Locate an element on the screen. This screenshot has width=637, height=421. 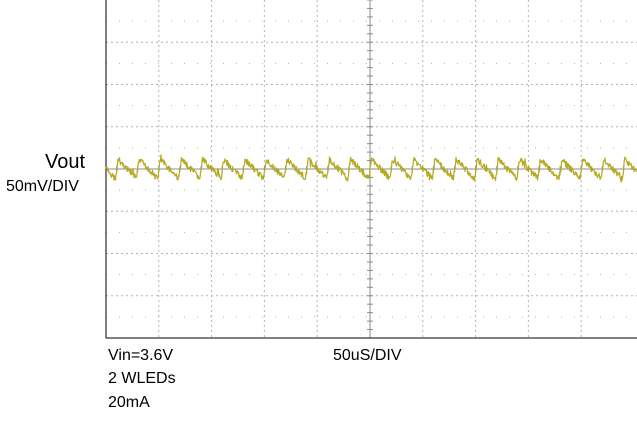
condition-vin-label: Vin=3.6V is located at coordinates (141, 355).